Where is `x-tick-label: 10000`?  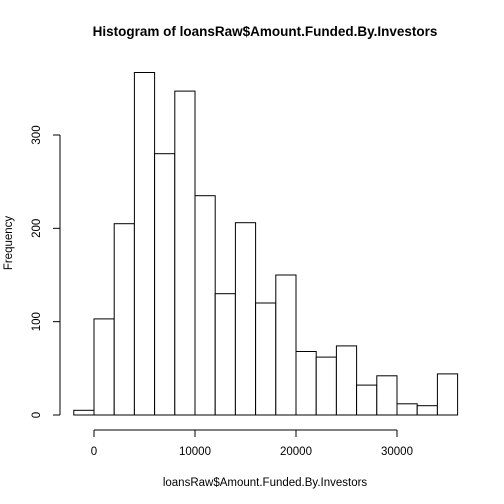
x-tick-label: 10000 is located at coordinates (195, 452).